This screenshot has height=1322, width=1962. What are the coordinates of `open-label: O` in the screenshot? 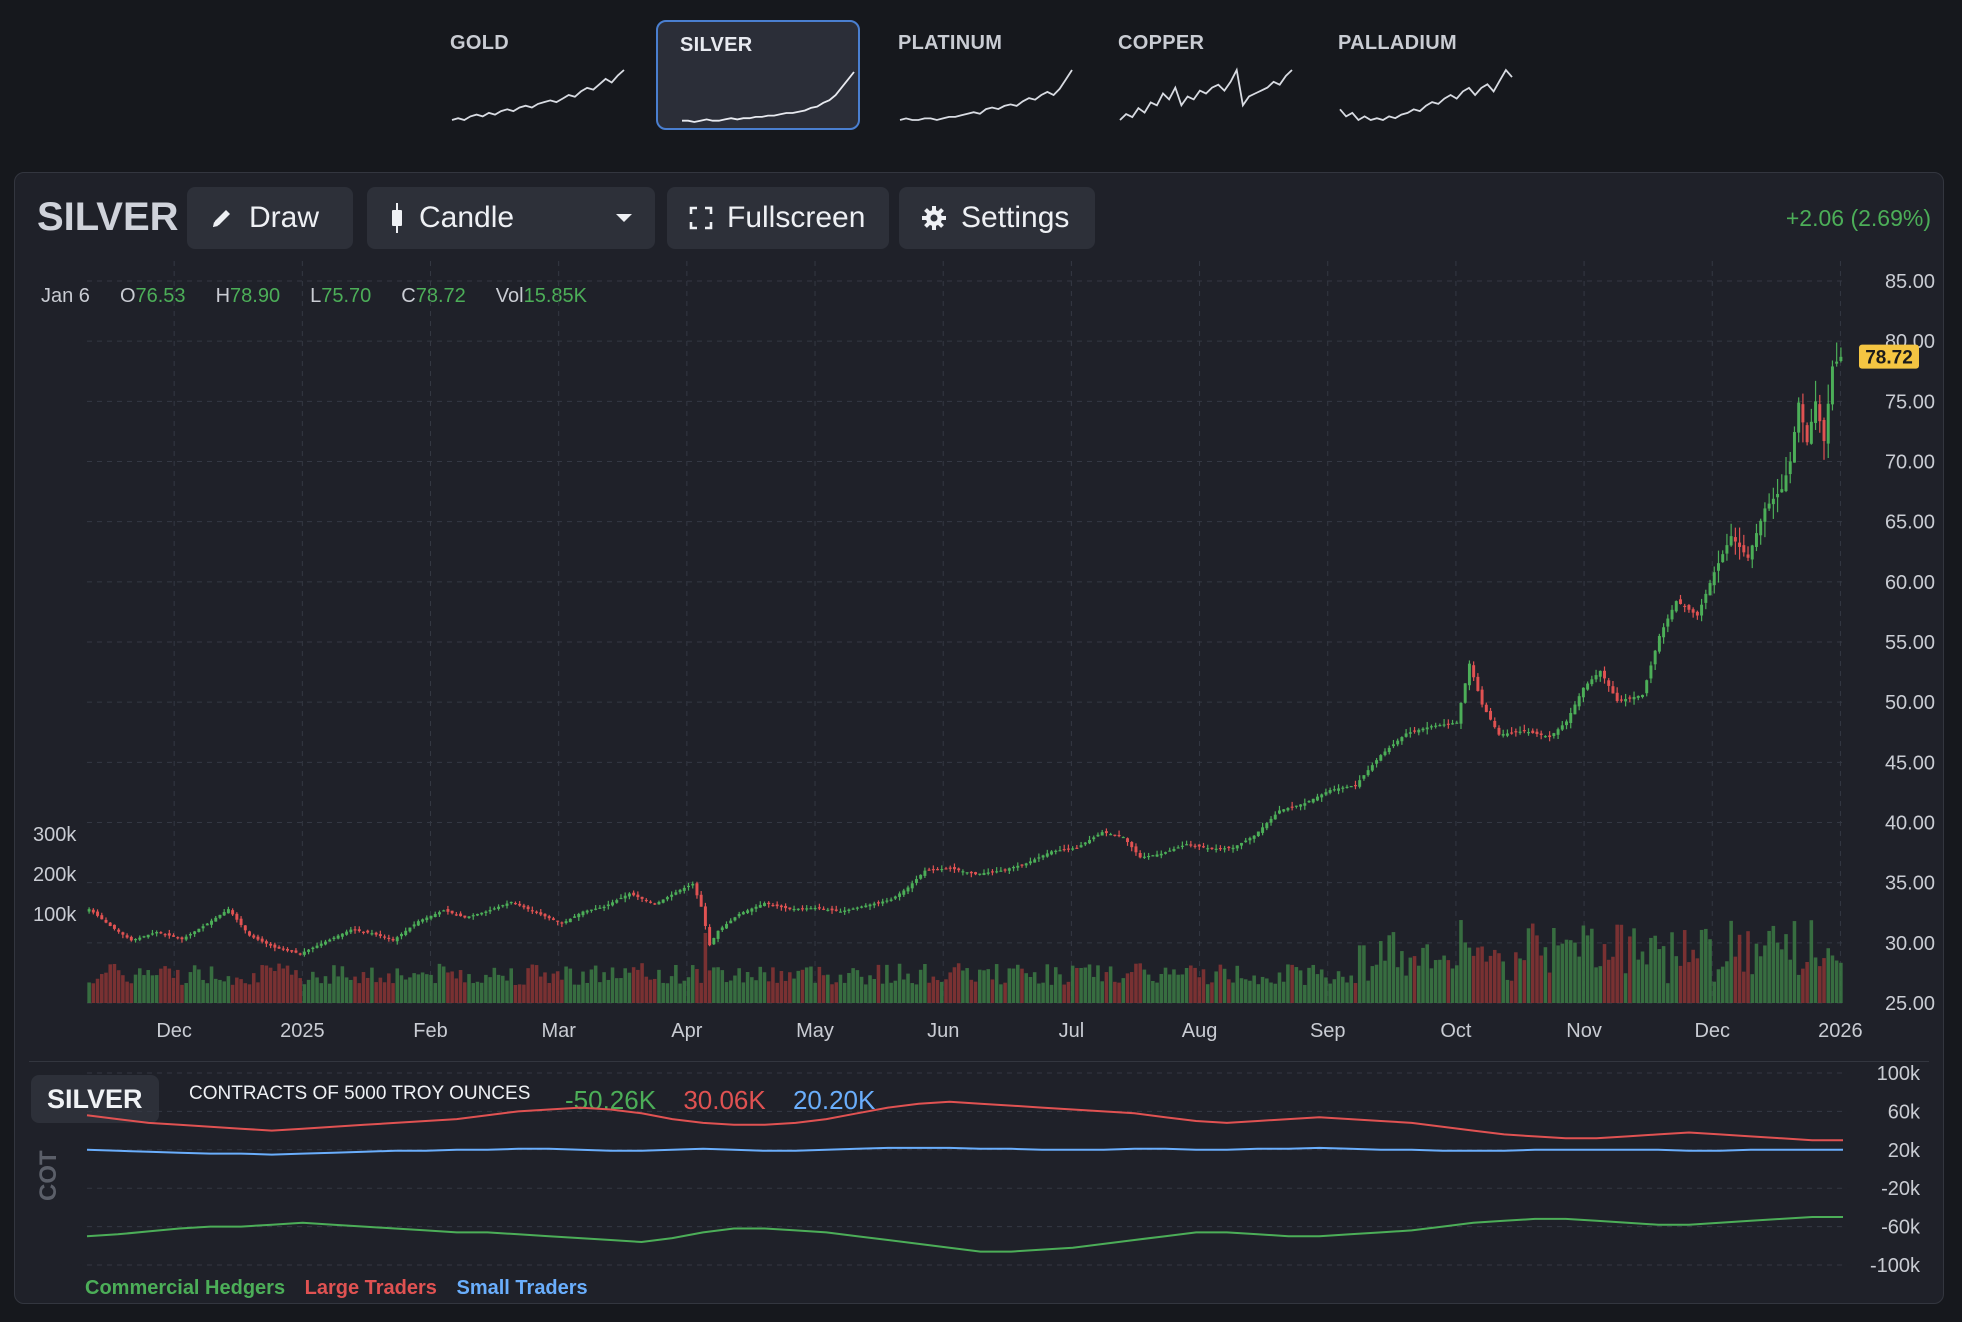 It's located at (127, 296).